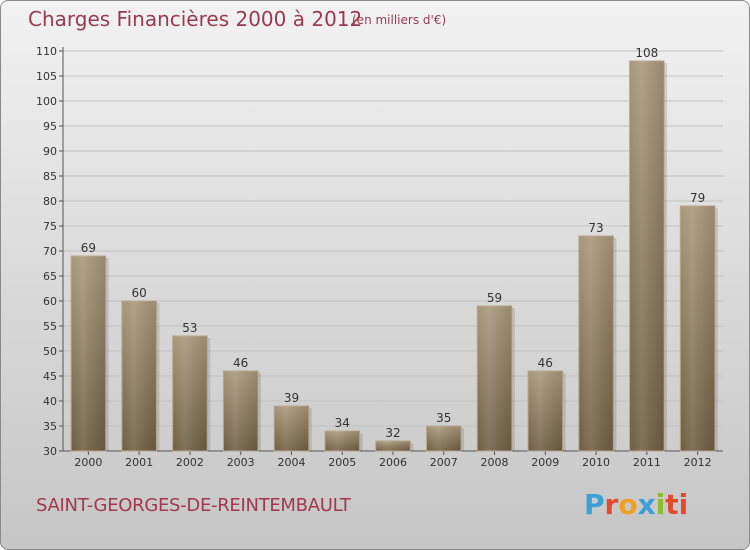  I want to click on x-tick-label: 2001, so click(139, 462).